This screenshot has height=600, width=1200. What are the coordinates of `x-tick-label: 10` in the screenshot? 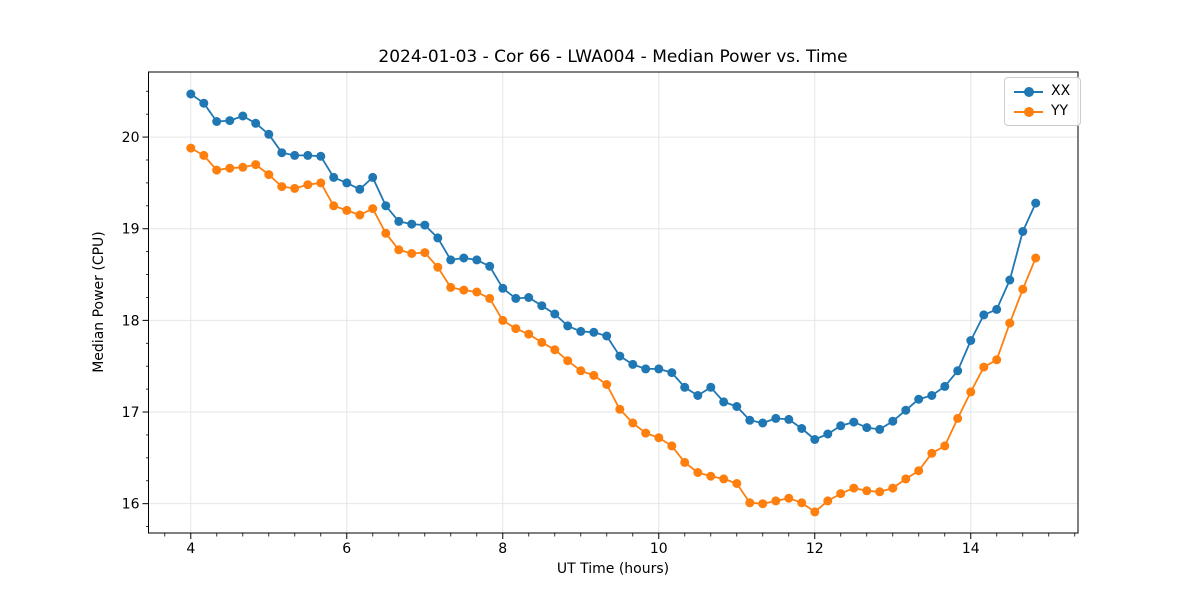 It's located at (659, 549).